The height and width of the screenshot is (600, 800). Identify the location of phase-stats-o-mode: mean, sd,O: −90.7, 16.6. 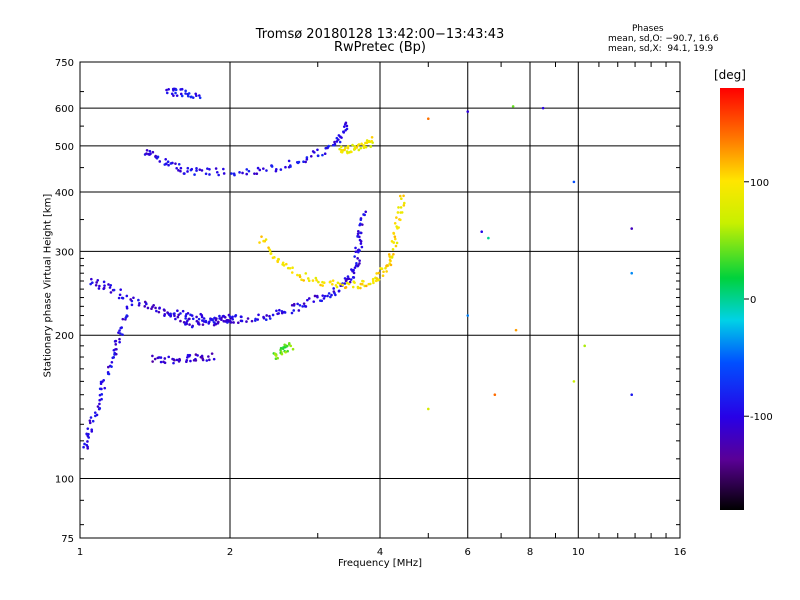
(663, 39).